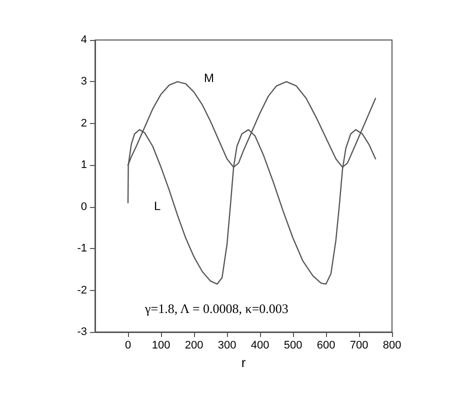 The width and height of the screenshot is (474, 398). What do you see at coordinates (359, 346) in the screenshot?
I see `x-tick-label: 700` at bounding box center [359, 346].